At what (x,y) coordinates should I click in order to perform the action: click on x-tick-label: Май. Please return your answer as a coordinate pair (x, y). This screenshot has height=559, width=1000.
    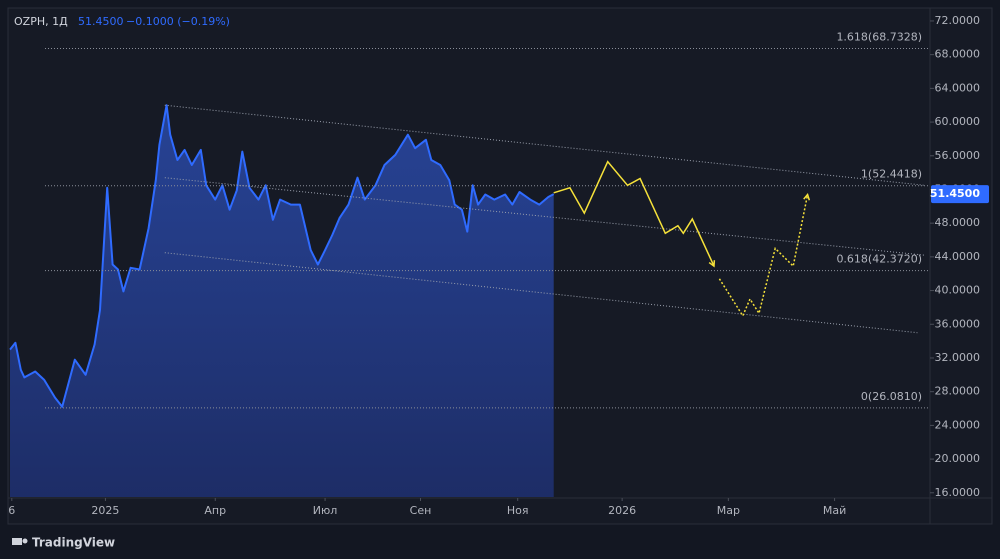
    Looking at the image, I should click on (834, 510).